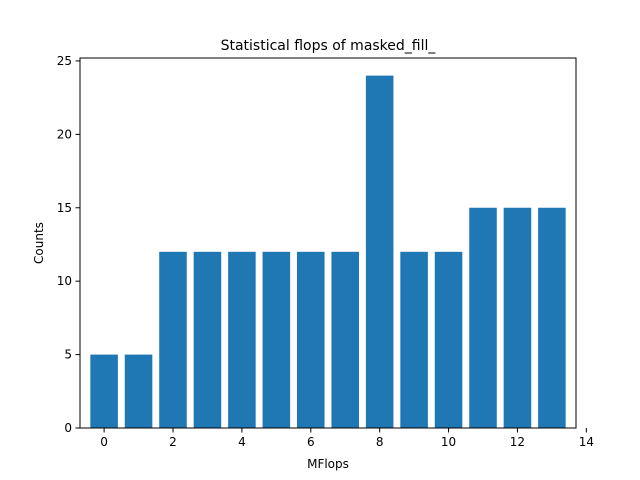 The width and height of the screenshot is (640, 480). I want to click on y-tick-label: 20, so click(64, 134).